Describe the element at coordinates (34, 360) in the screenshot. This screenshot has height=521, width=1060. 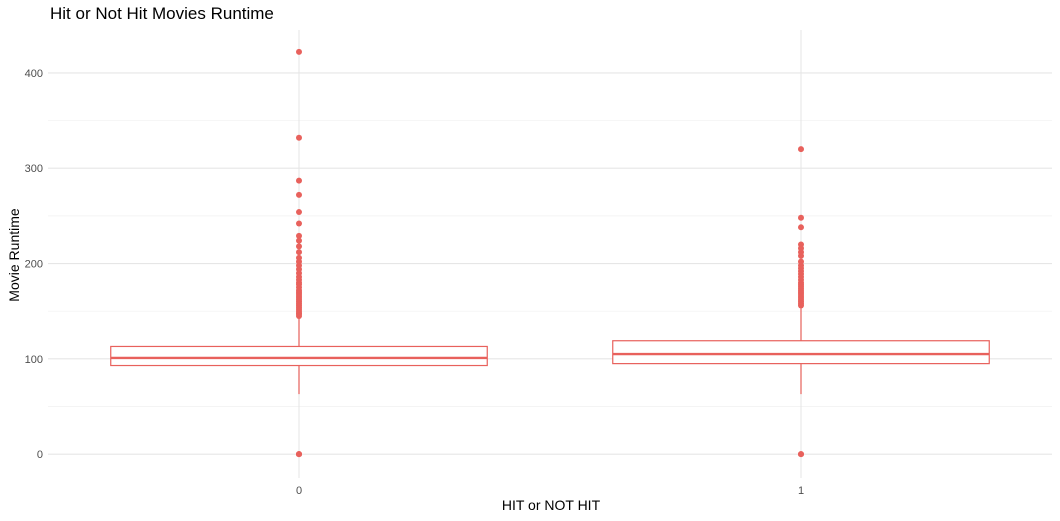
I see `y-tick-label: 100` at that location.